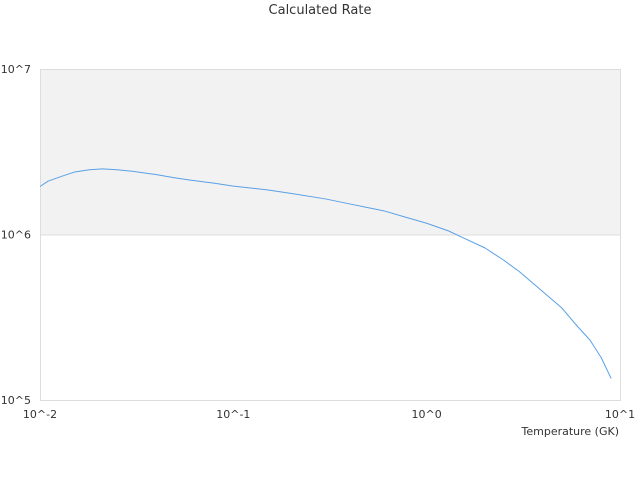 The image size is (640, 480). I want to click on x-tick-label: 10^1, so click(620, 414).